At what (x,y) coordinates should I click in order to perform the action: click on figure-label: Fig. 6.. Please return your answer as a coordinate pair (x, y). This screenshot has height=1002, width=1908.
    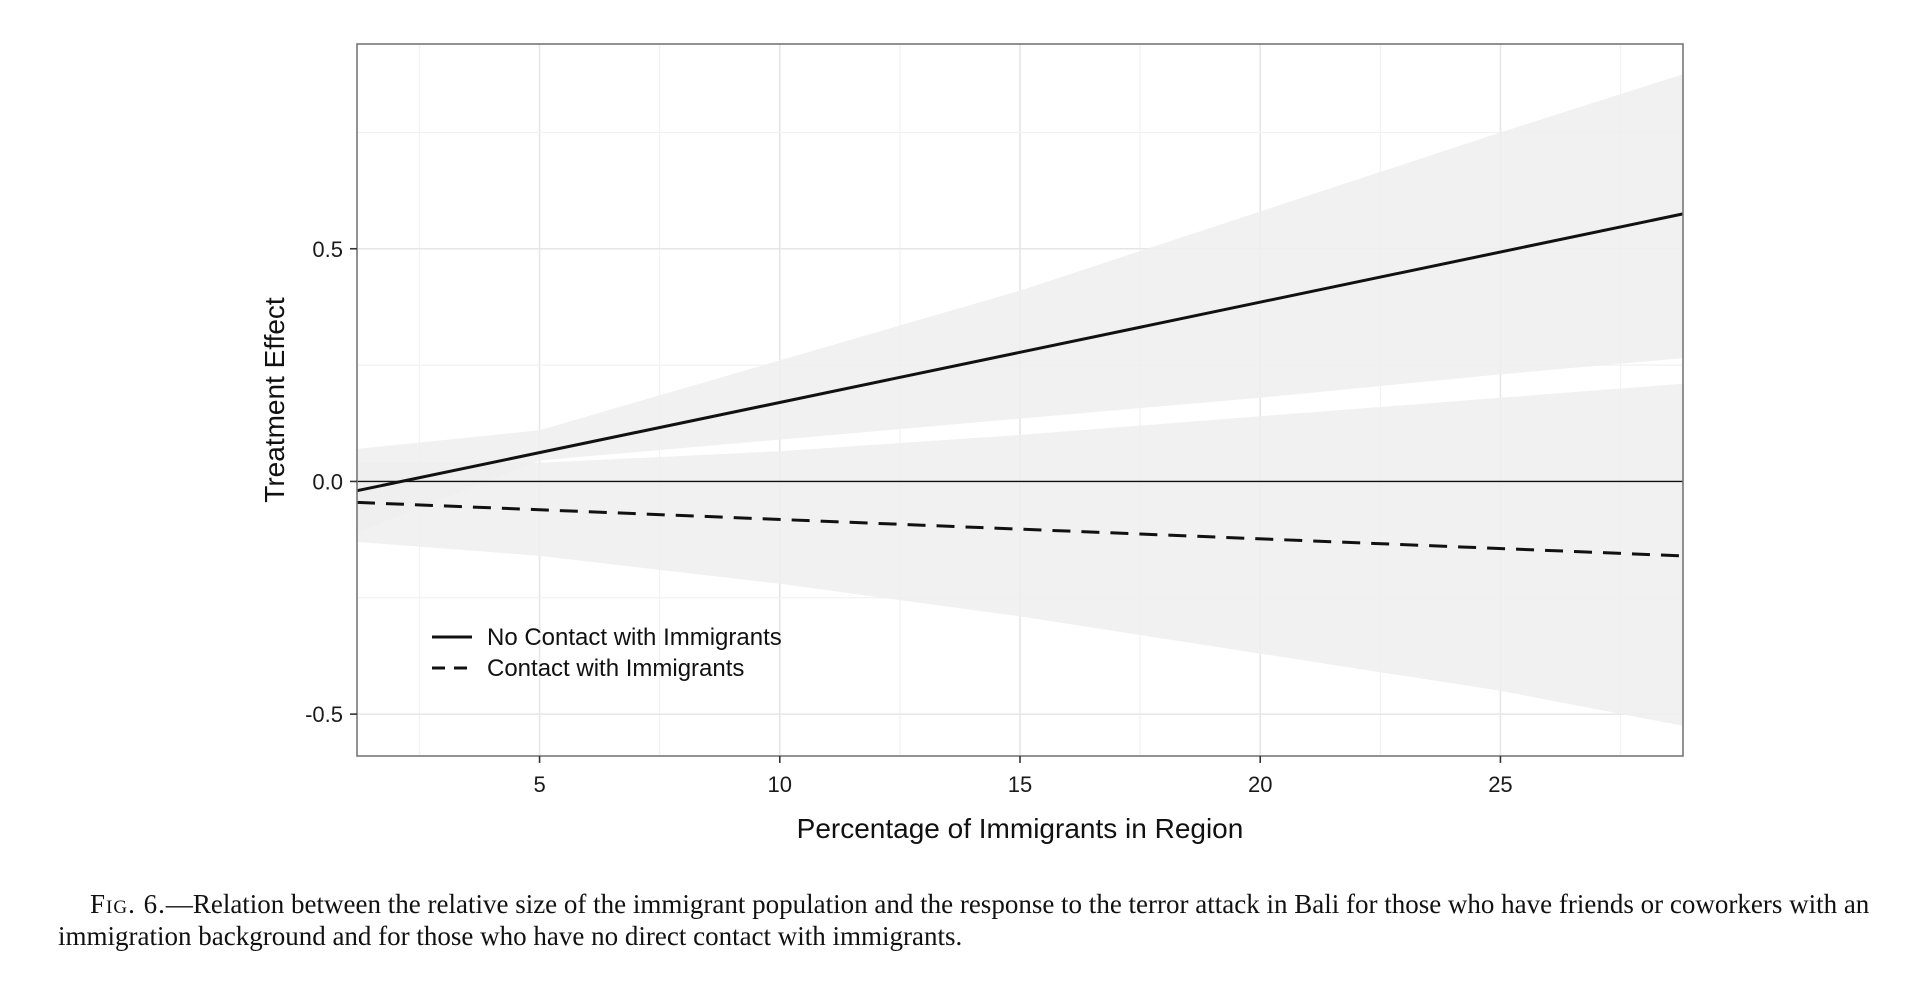
    Looking at the image, I should click on (128, 904).